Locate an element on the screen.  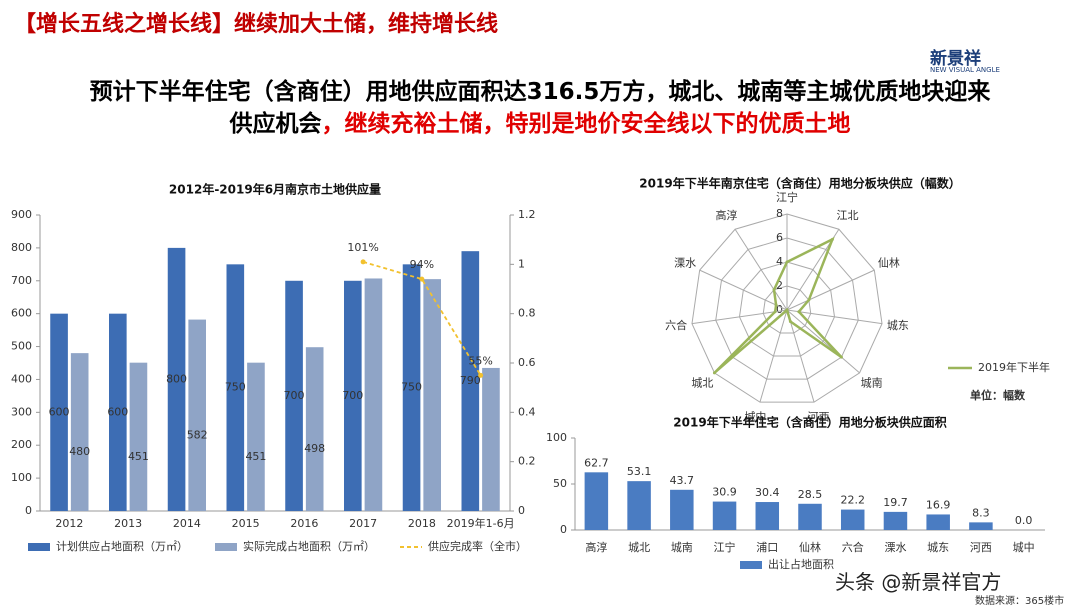
subtitle-part: 供应机会 is located at coordinates (275, 124).